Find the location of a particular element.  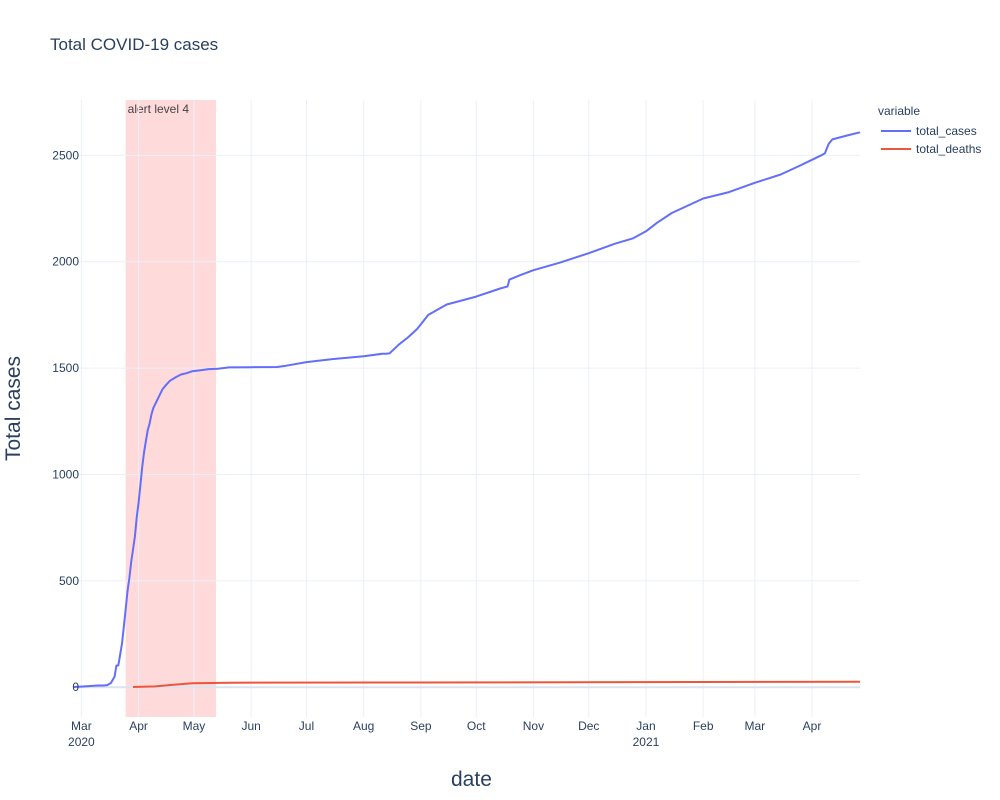

alert-region-label: alert level 4 is located at coordinates (159, 109).